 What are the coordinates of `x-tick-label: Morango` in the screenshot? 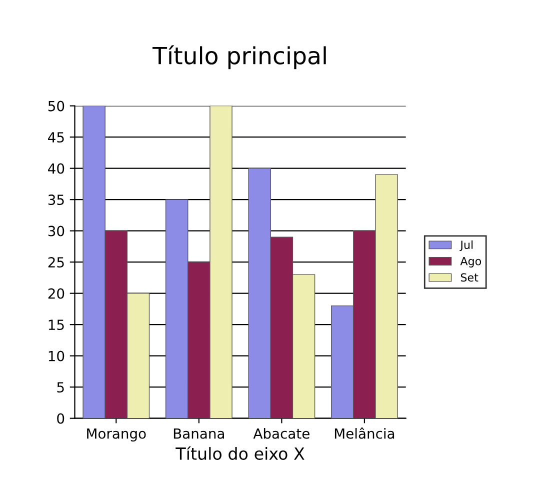 It's located at (116, 435).